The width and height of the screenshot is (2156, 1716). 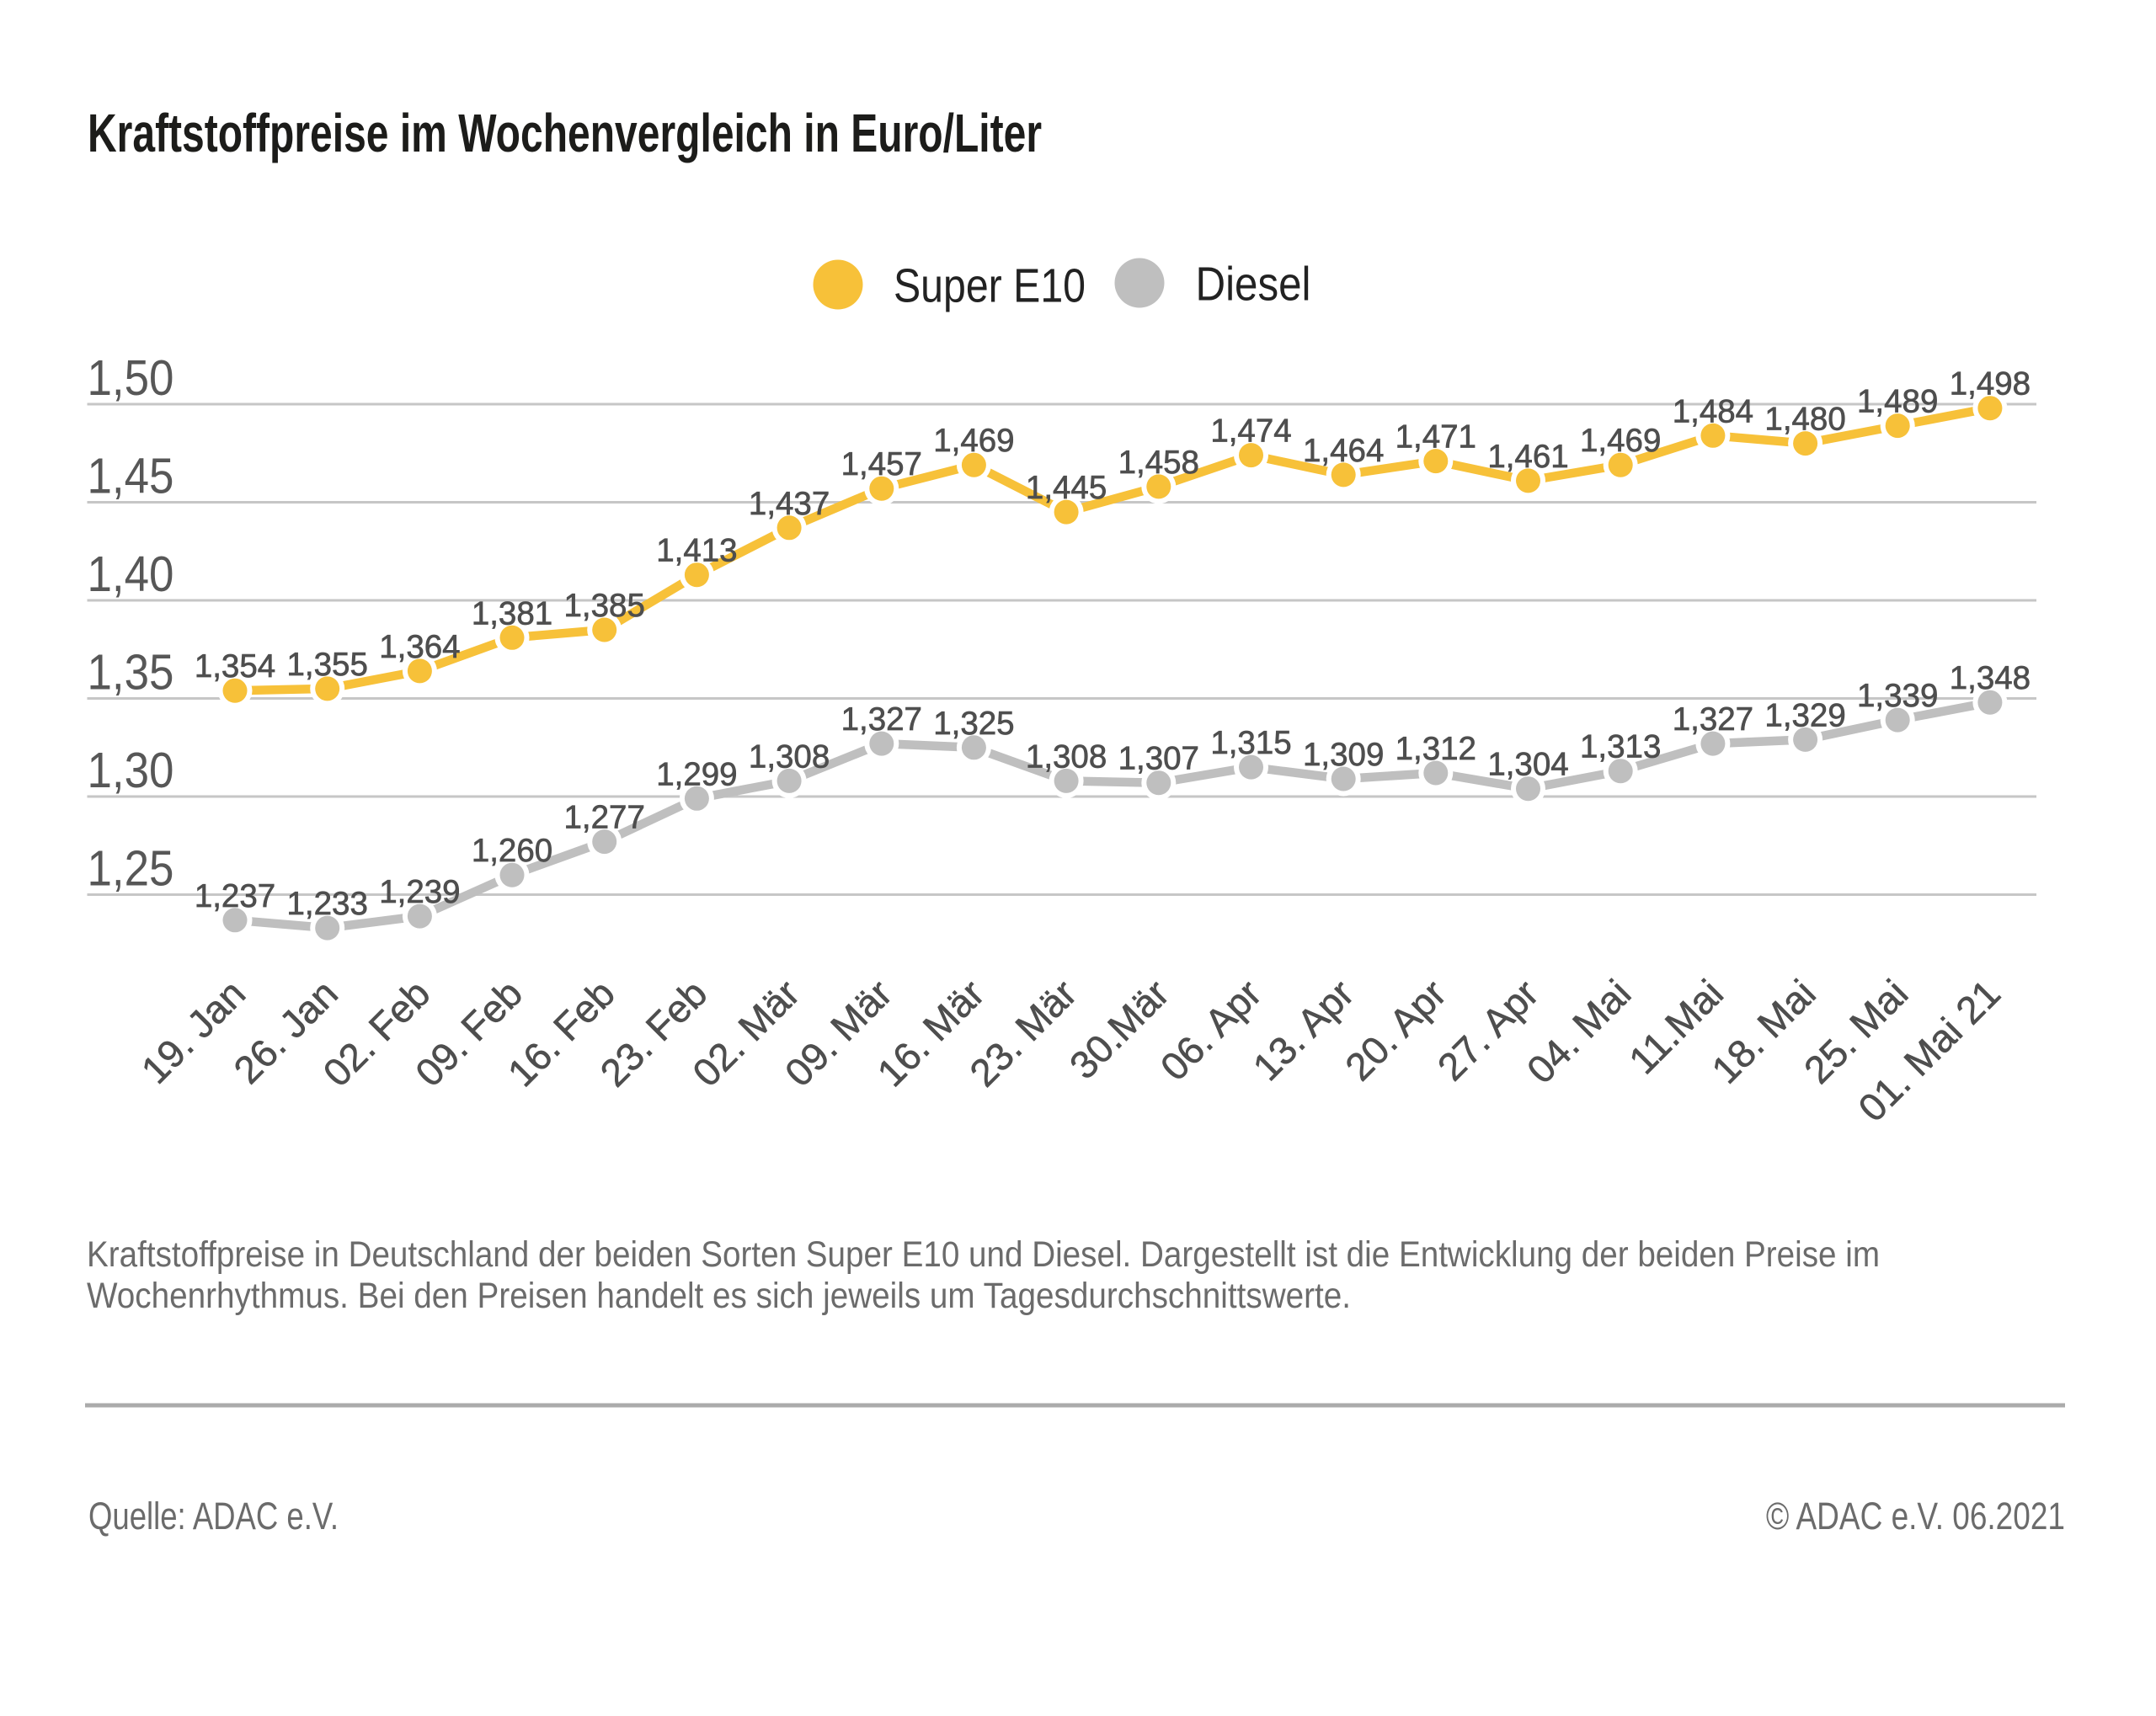 I want to click on svg-text: Quelle: ADAC e.V., so click(x=213, y=1516).